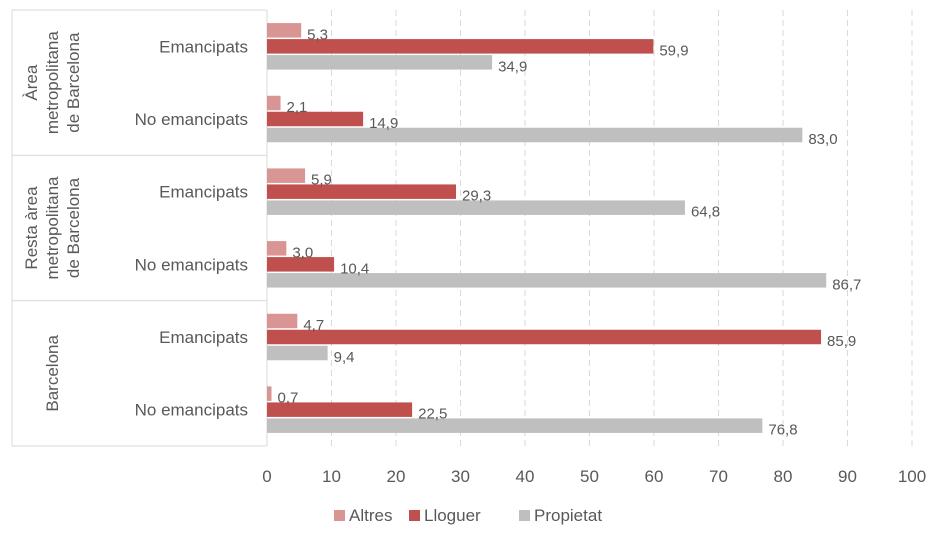 Image resolution: width=931 pixels, height=533 pixels. I want to click on x-tick-label: 0, so click(266, 476).